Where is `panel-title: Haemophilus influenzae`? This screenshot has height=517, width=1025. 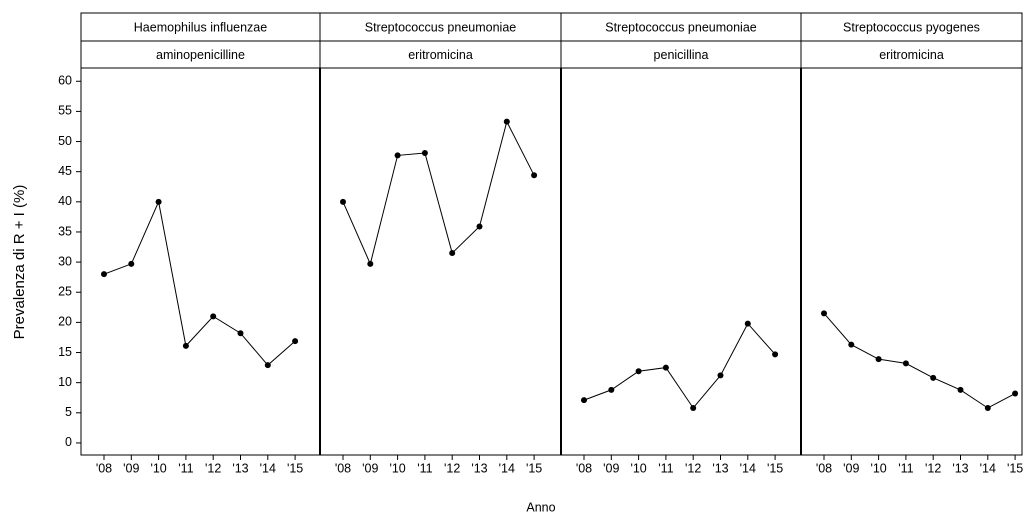 panel-title: Haemophilus influenzae is located at coordinates (200, 27).